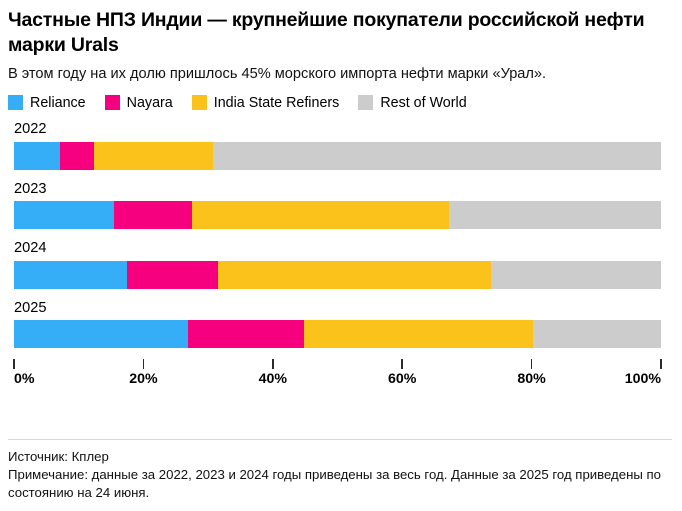 Image resolution: width=682 pixels, height=511 pixels. Describe the element at coordinates (340, 439) in the screenshot. I see `footer-divider` at that location.